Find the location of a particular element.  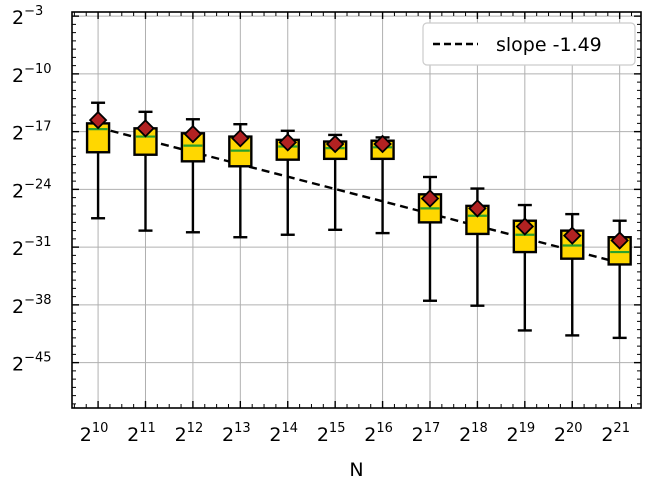

y-tick-label: 2−31 is located at coordinates (32, 247).